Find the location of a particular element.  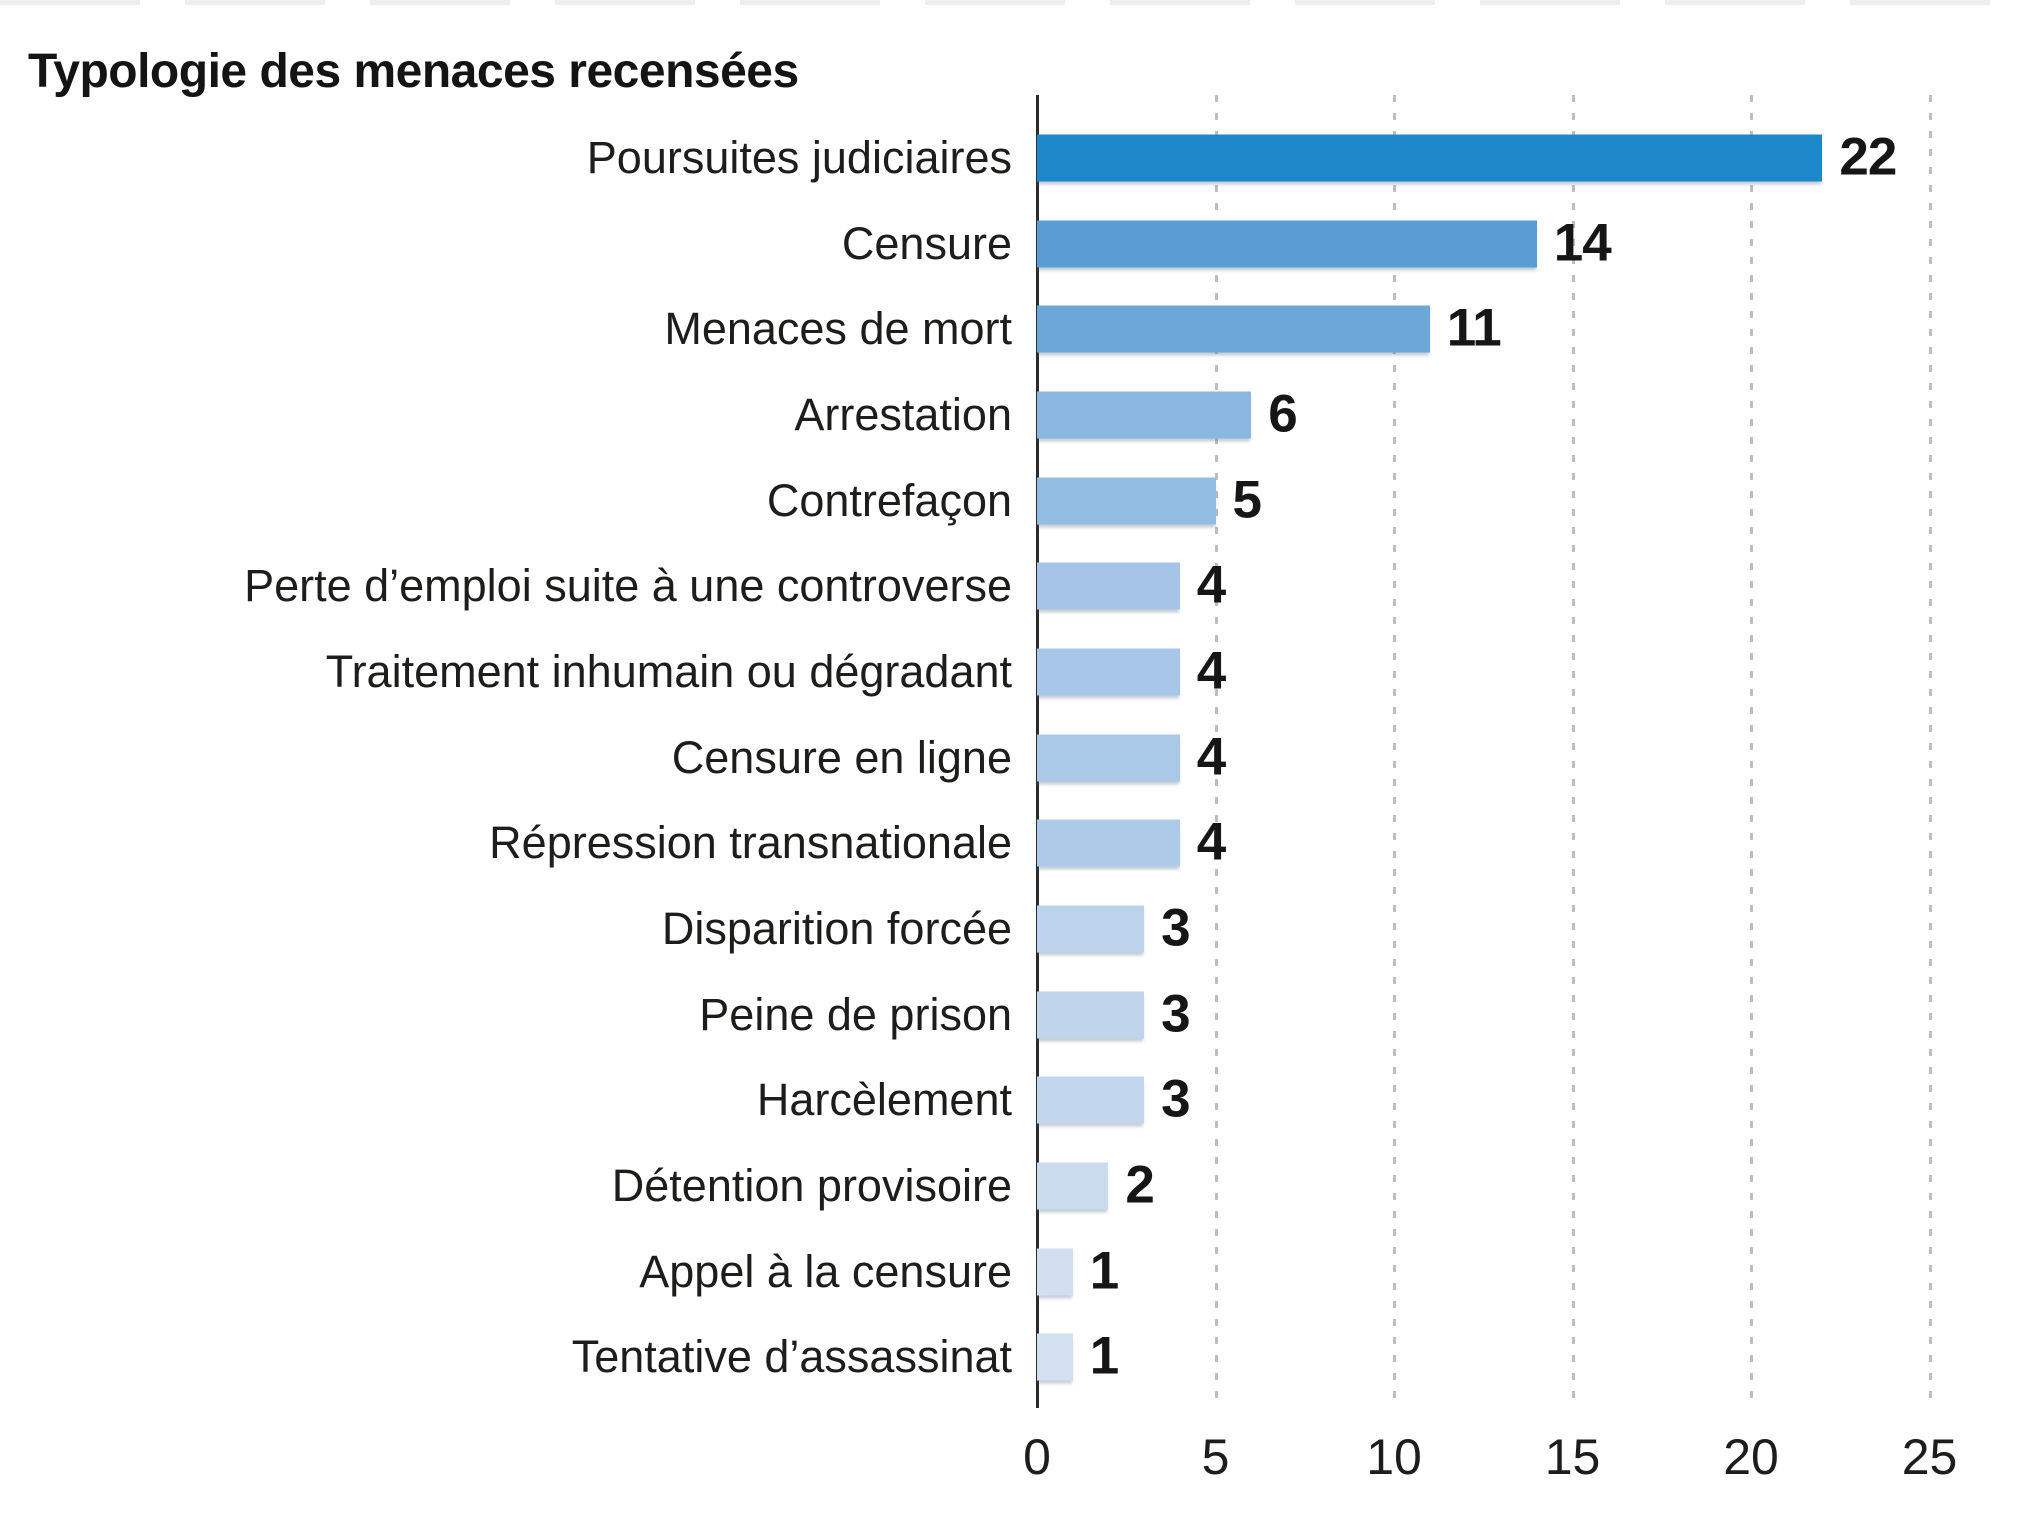

category-label: Poursuites judiciaires is located at coordinates (799, 157).